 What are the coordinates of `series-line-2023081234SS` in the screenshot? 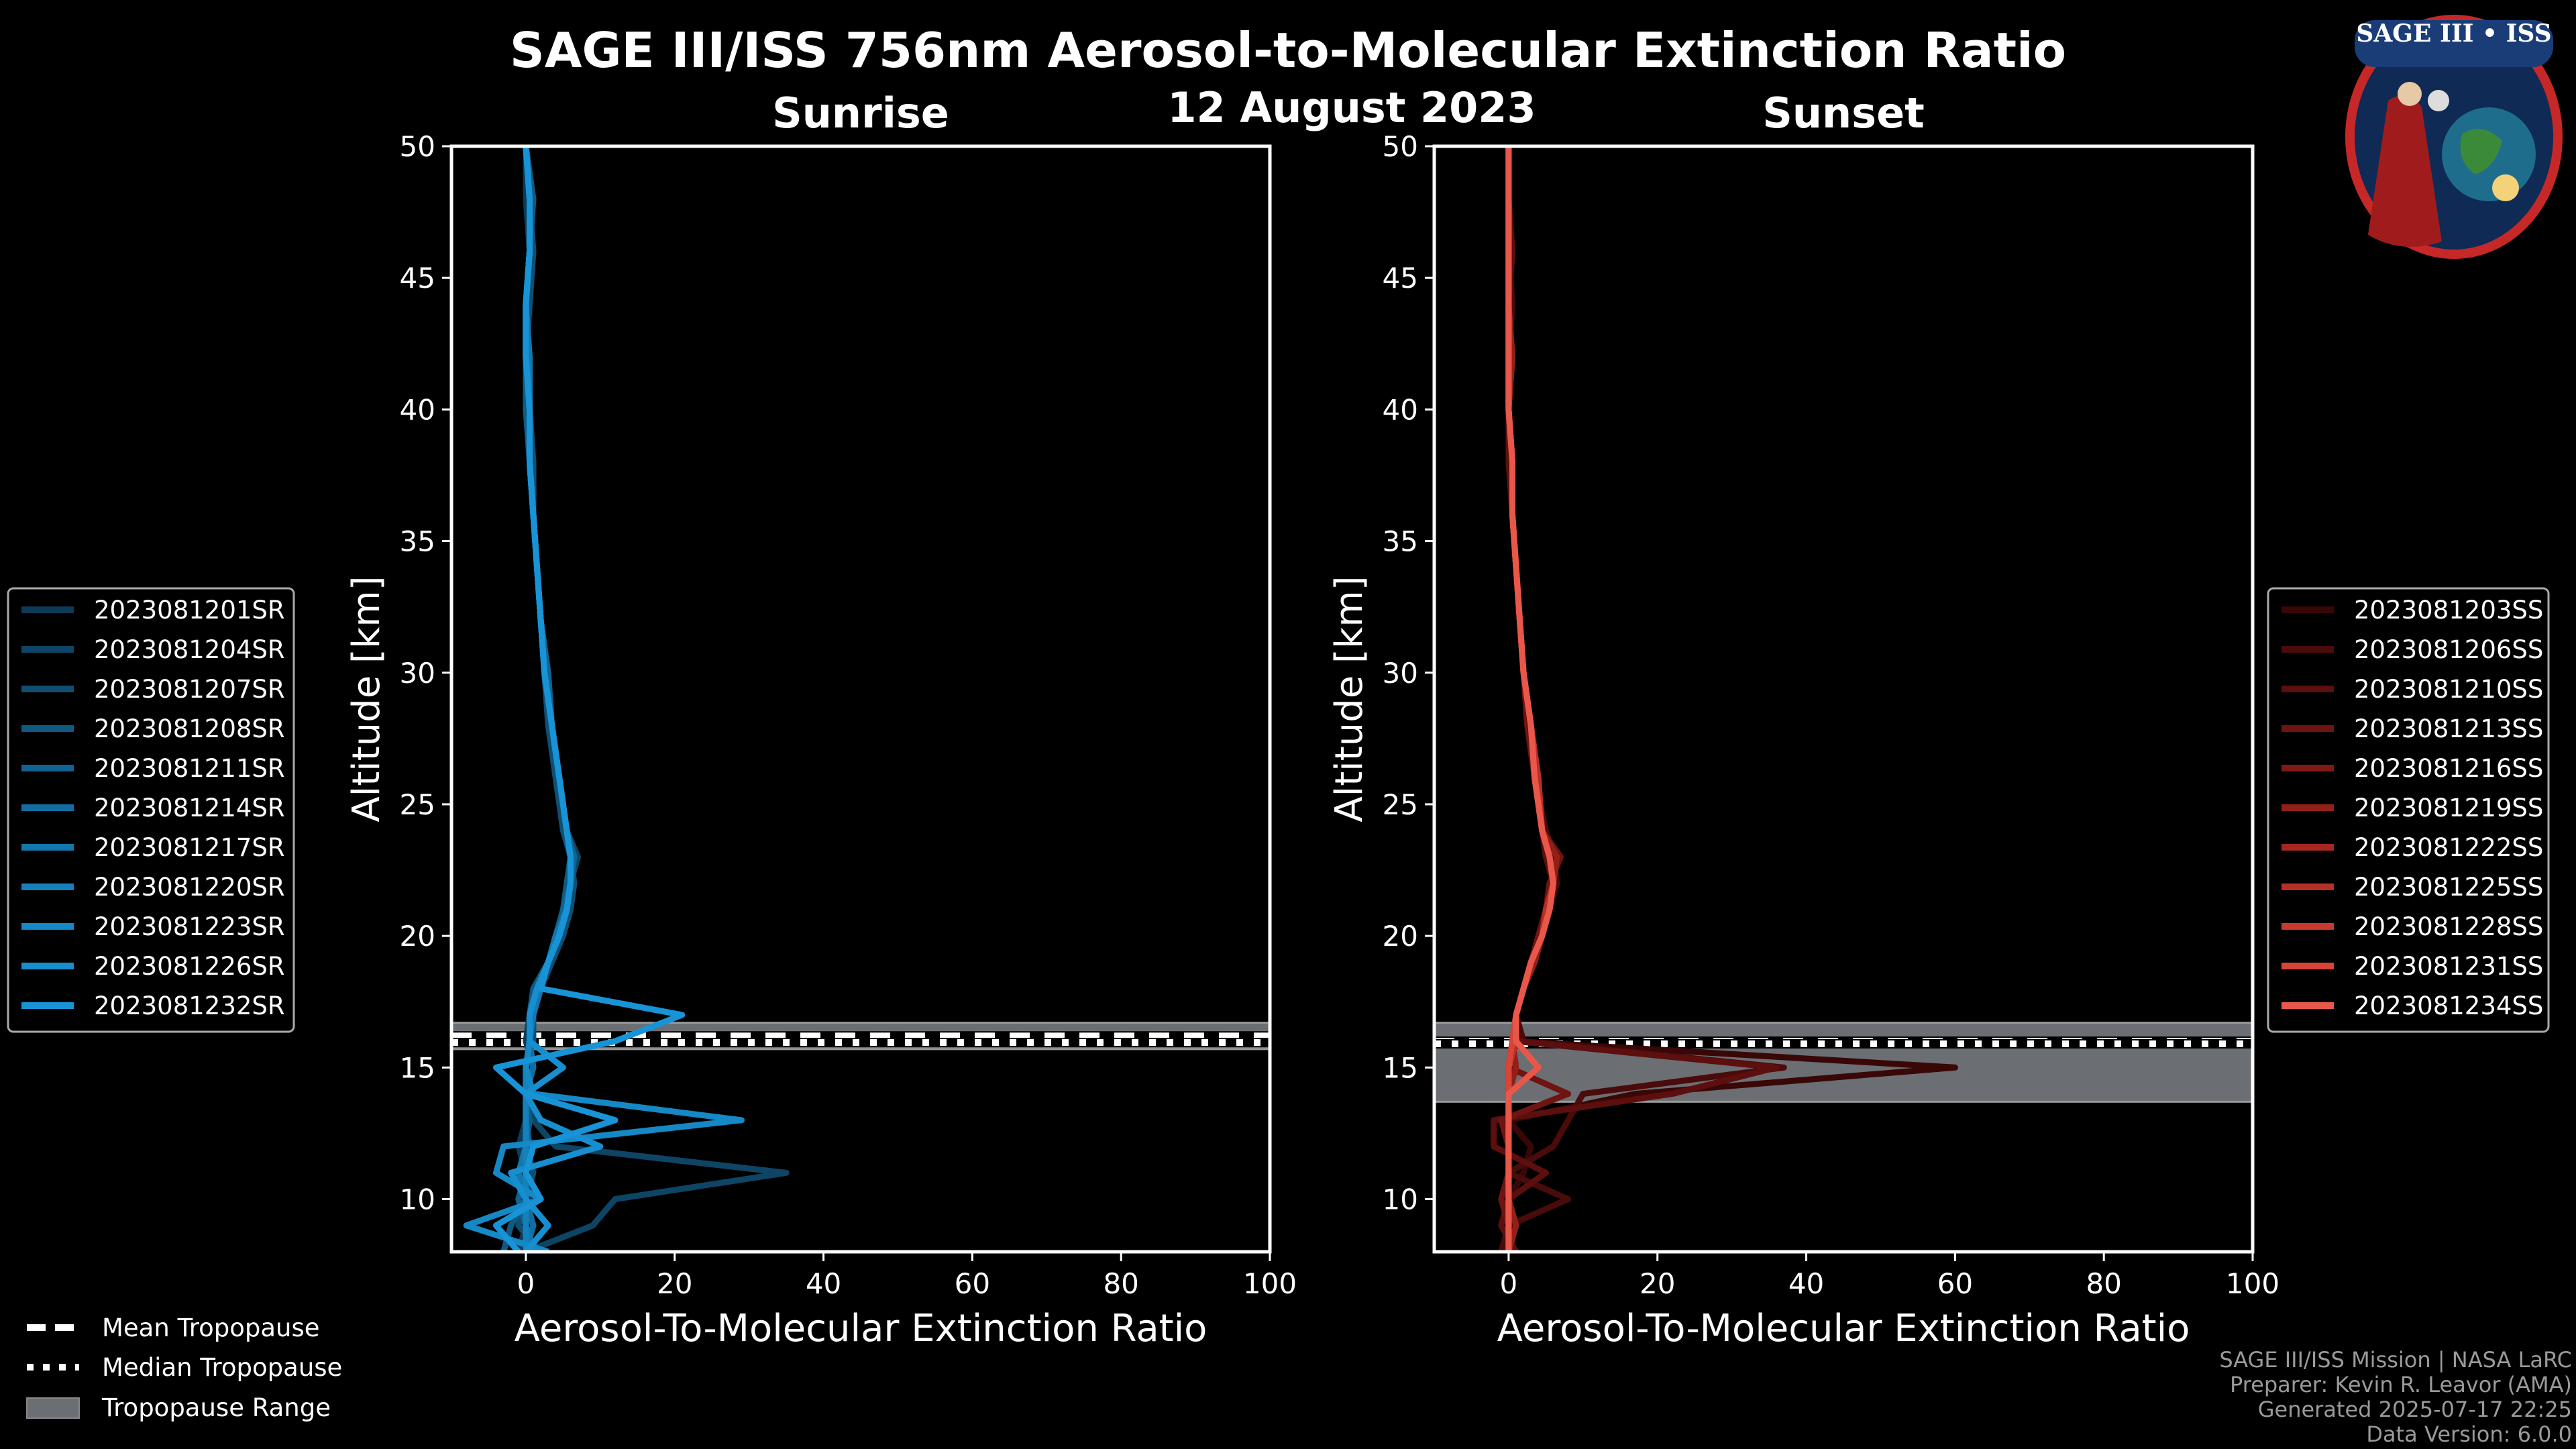 It's located at (1530, 699).